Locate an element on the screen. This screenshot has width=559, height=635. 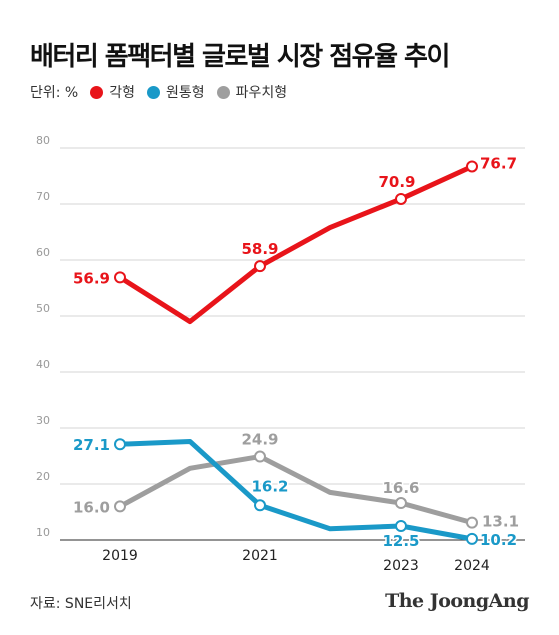
data-label: 13.1 is located at coordinates (500, 522).